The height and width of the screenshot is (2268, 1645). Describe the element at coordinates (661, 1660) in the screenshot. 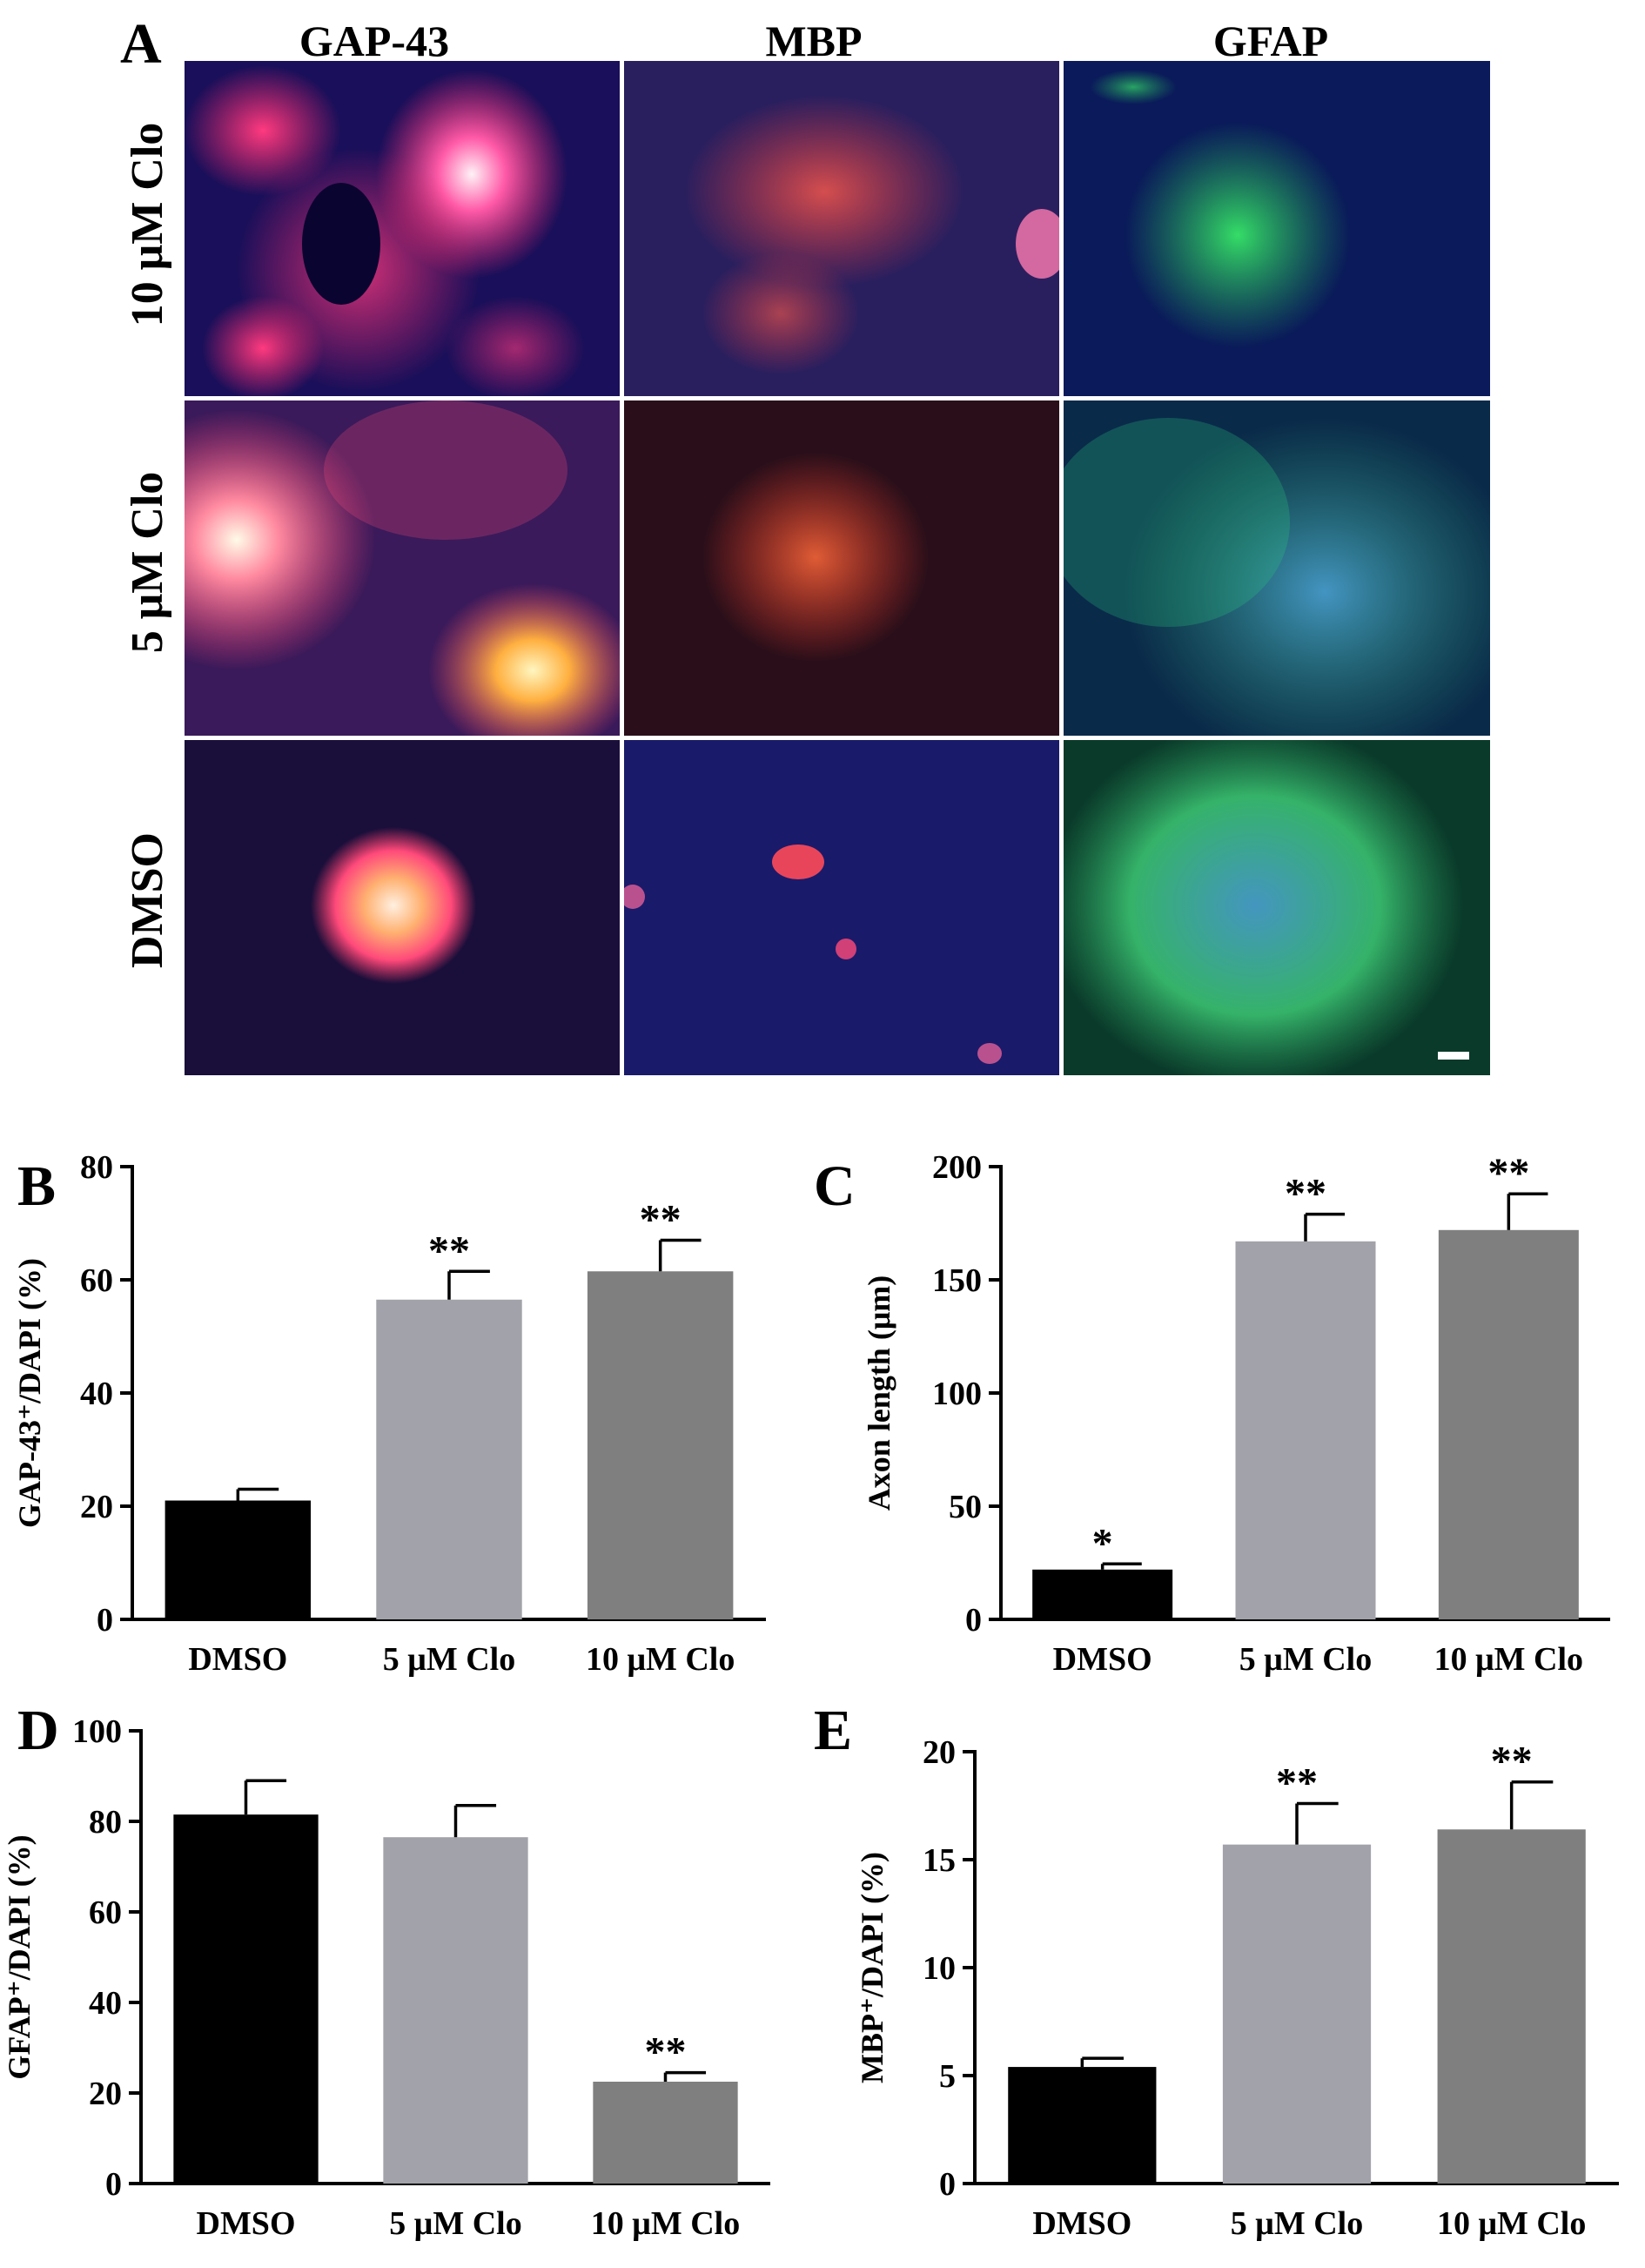

I see `chart-b-category-label: 10 μM Clo` at that location.